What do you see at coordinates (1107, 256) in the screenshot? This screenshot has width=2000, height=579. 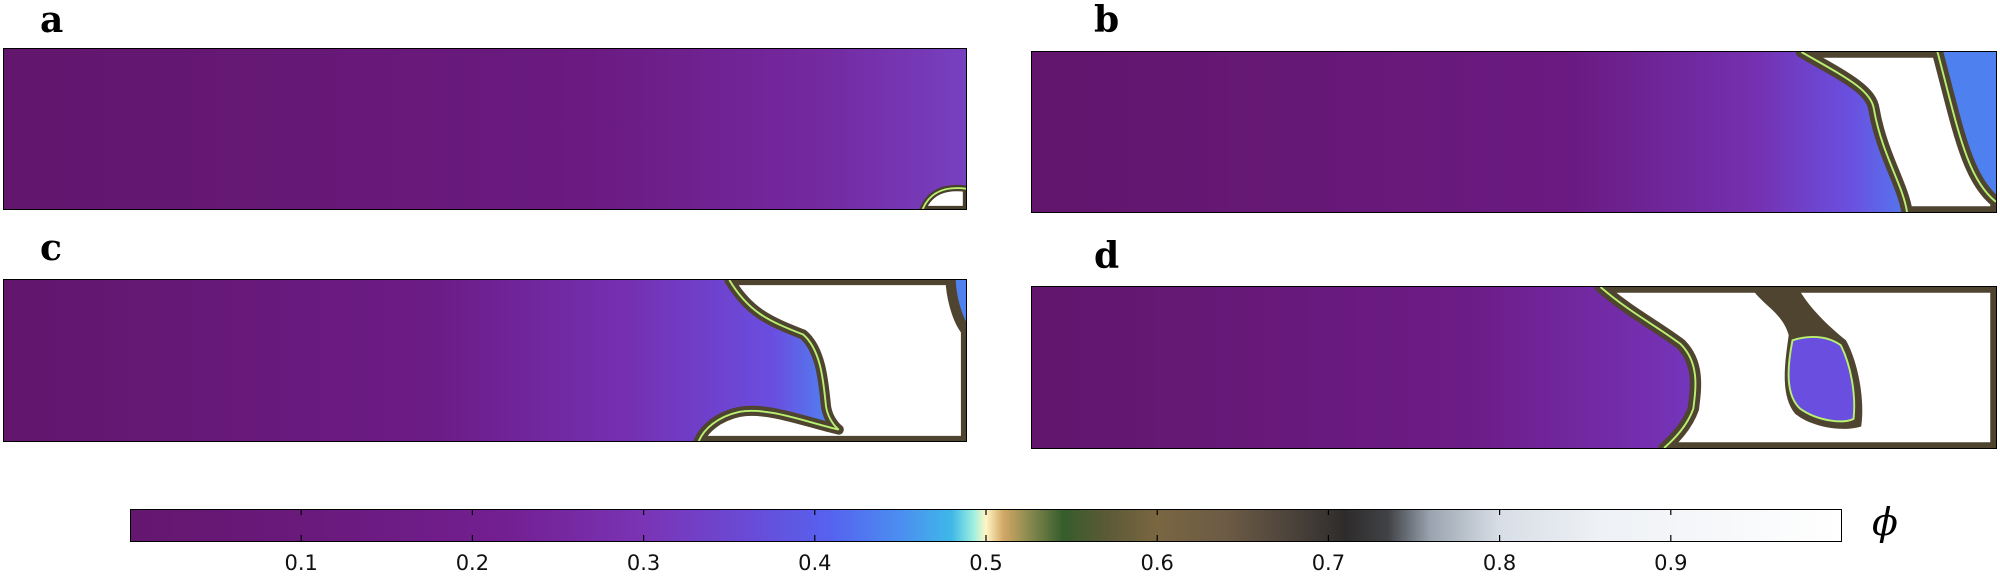 I see `panel-label: d` at bounding box center [1107, 256].